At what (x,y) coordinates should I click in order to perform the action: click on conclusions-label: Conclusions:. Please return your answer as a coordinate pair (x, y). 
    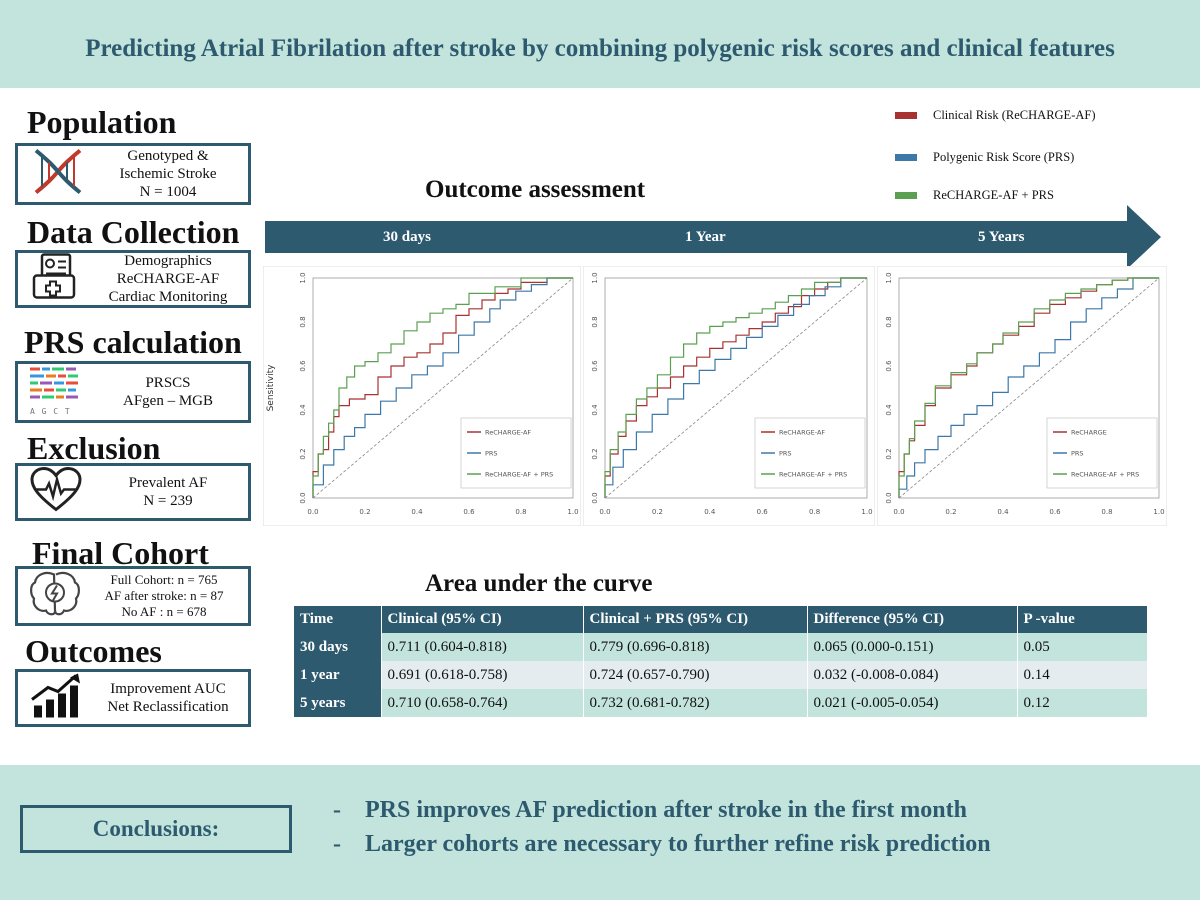
    Looking at the image, I should click on (156, 829).